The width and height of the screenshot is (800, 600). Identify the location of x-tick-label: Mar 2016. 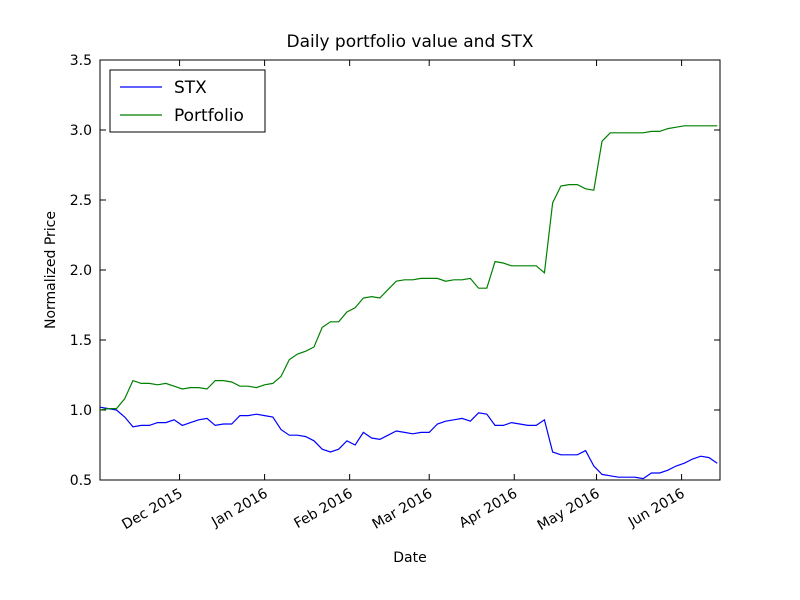
(403, 509).